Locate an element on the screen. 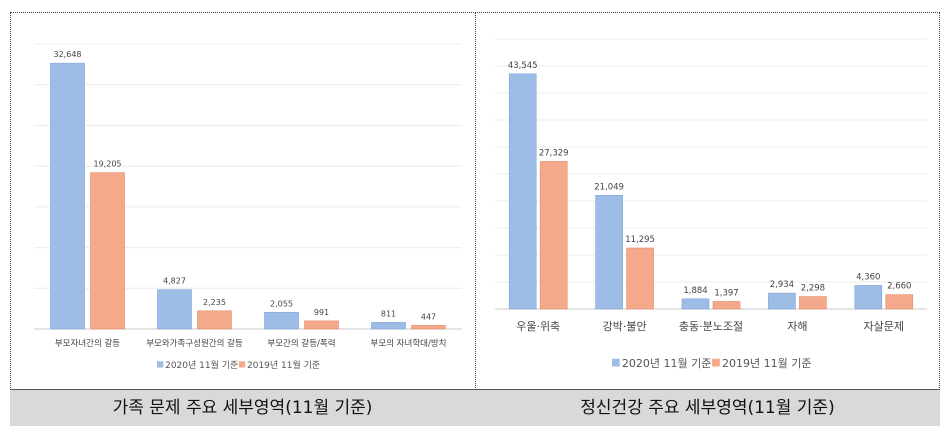  data-label: 2,660 is located at coordinates (899, 287).